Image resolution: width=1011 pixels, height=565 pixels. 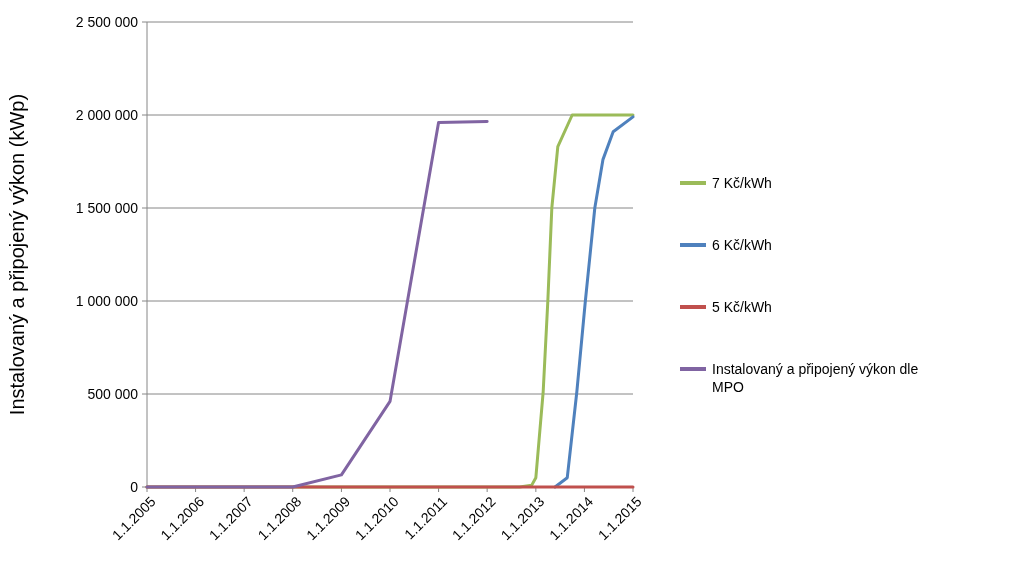 I want to click on line-series, so click(x=594, y=302).